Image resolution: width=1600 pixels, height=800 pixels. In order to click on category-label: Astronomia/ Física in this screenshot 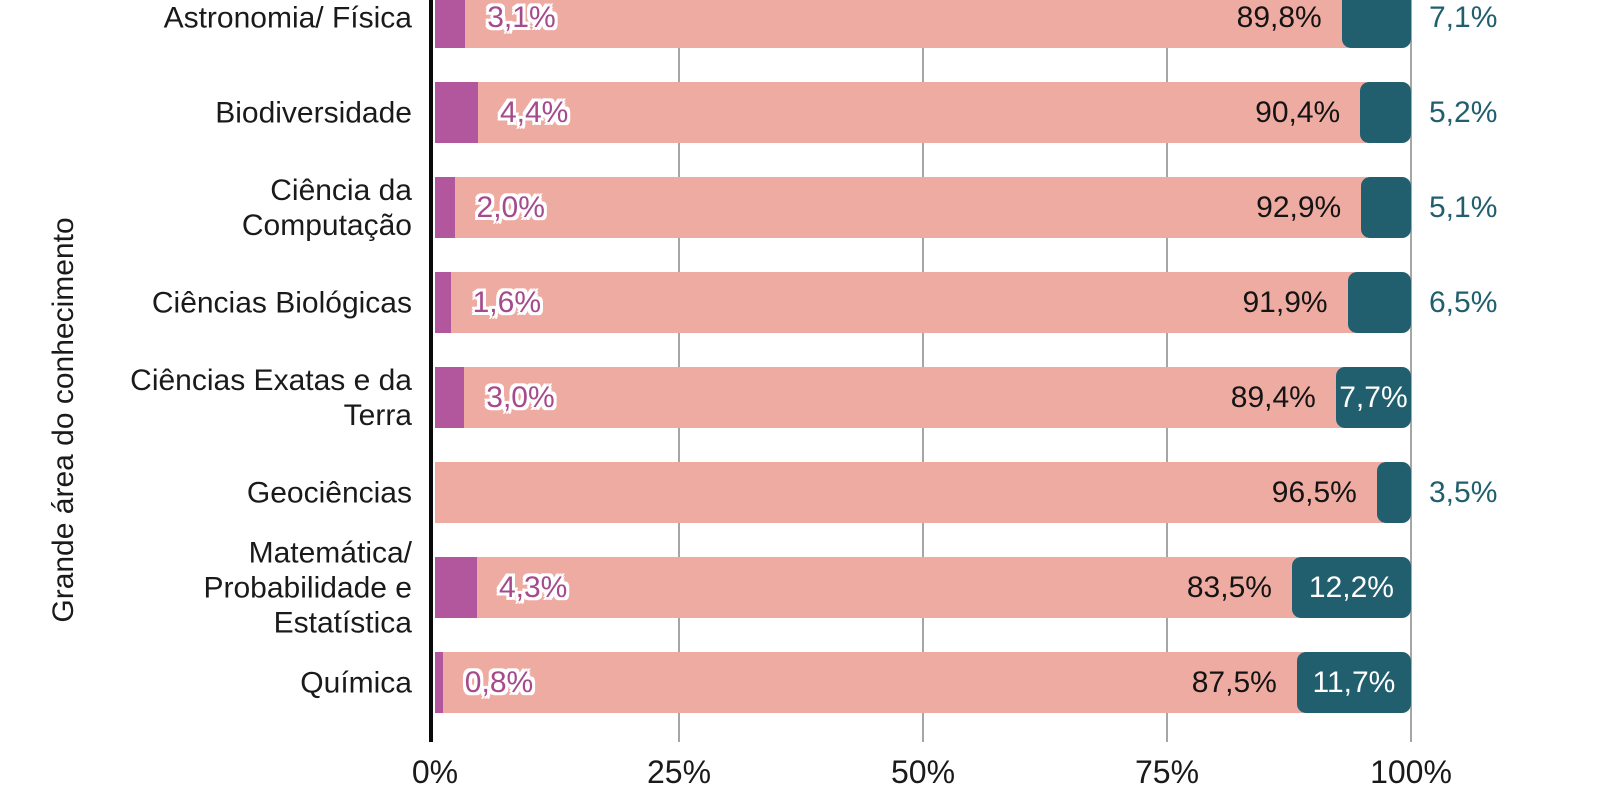, I will do `click(206, 17)`.